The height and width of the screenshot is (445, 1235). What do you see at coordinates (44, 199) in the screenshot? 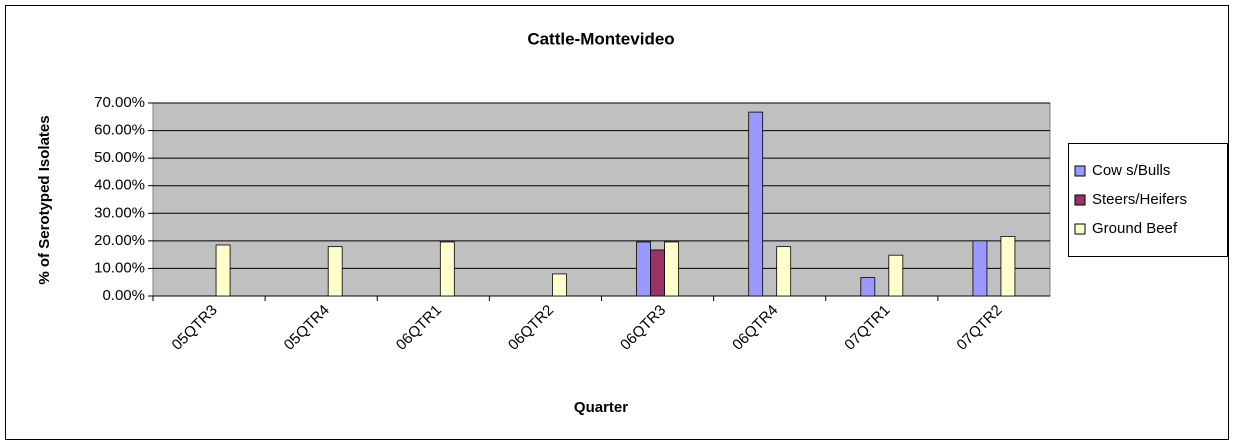
I see `y-axis-title: % of Serotyped Isolates` at bounding box center [44, 199].